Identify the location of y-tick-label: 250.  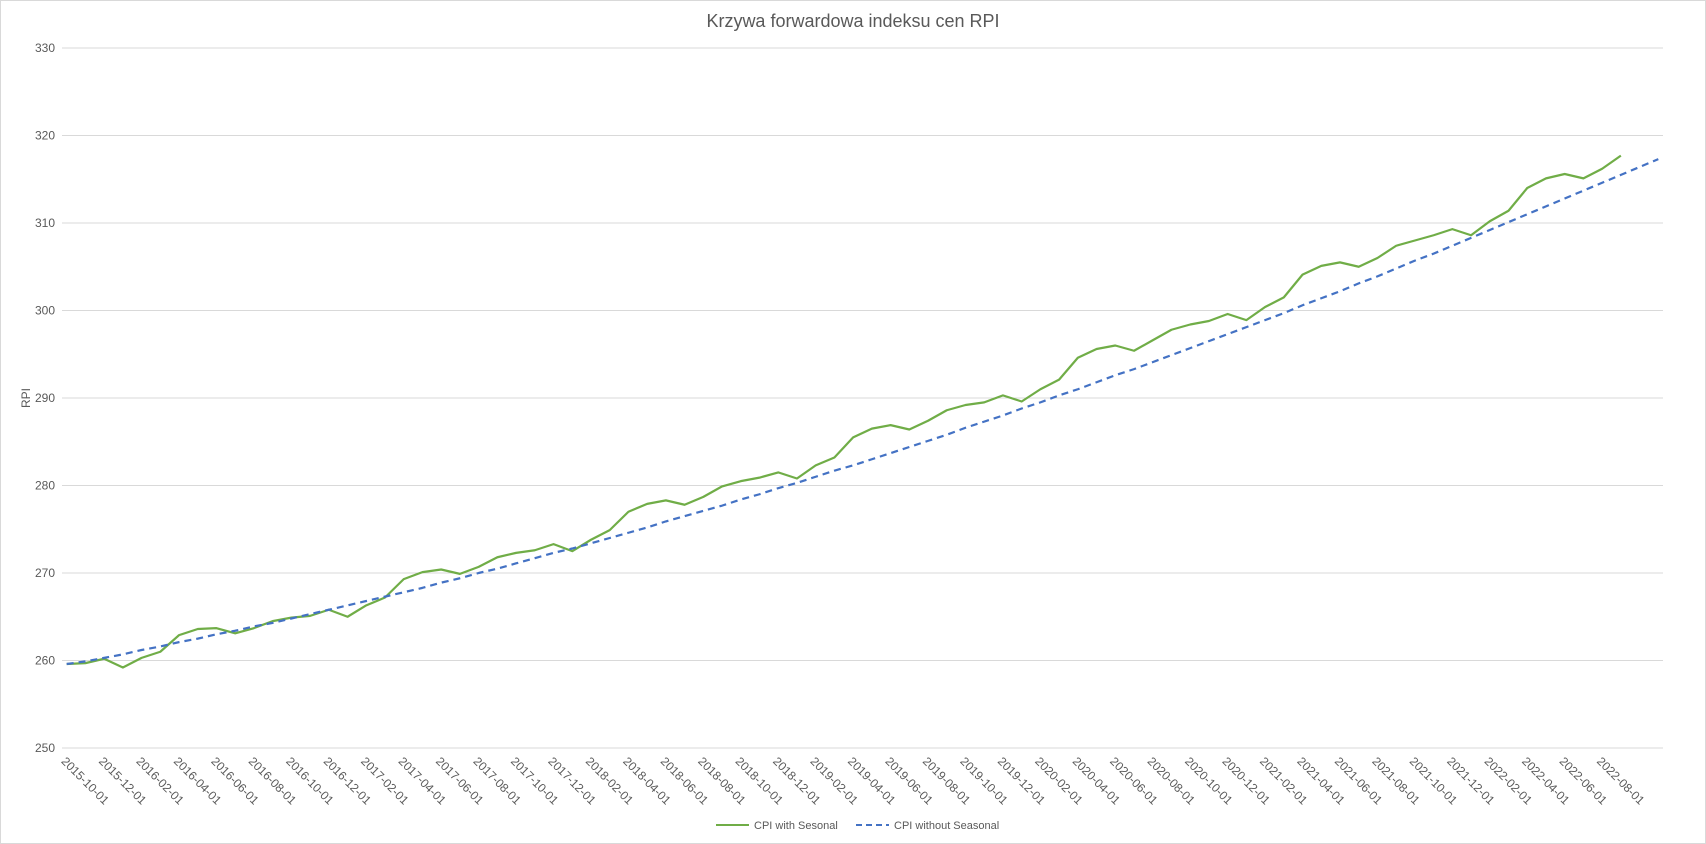
(45, 748).